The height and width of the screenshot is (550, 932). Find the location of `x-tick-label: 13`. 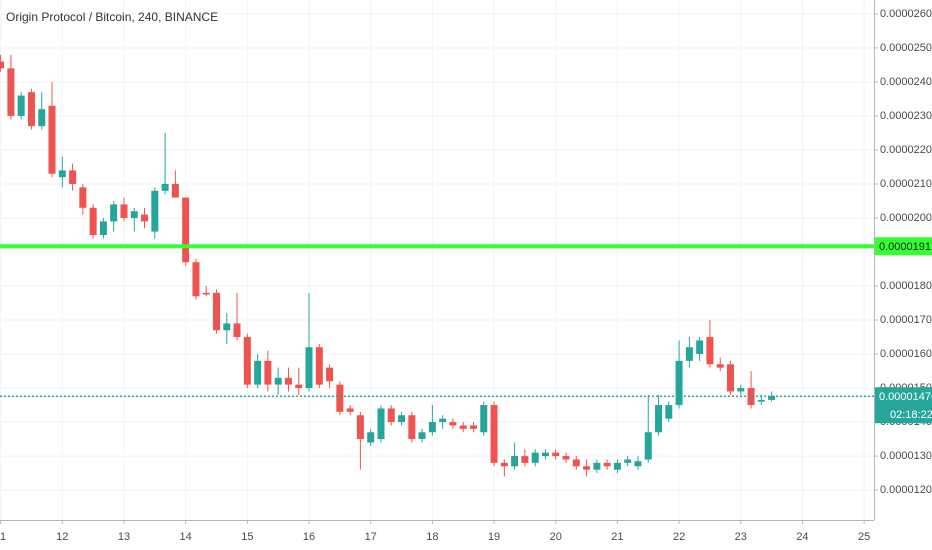

x-tick-label: 13 is located at coordinates (124, 537).